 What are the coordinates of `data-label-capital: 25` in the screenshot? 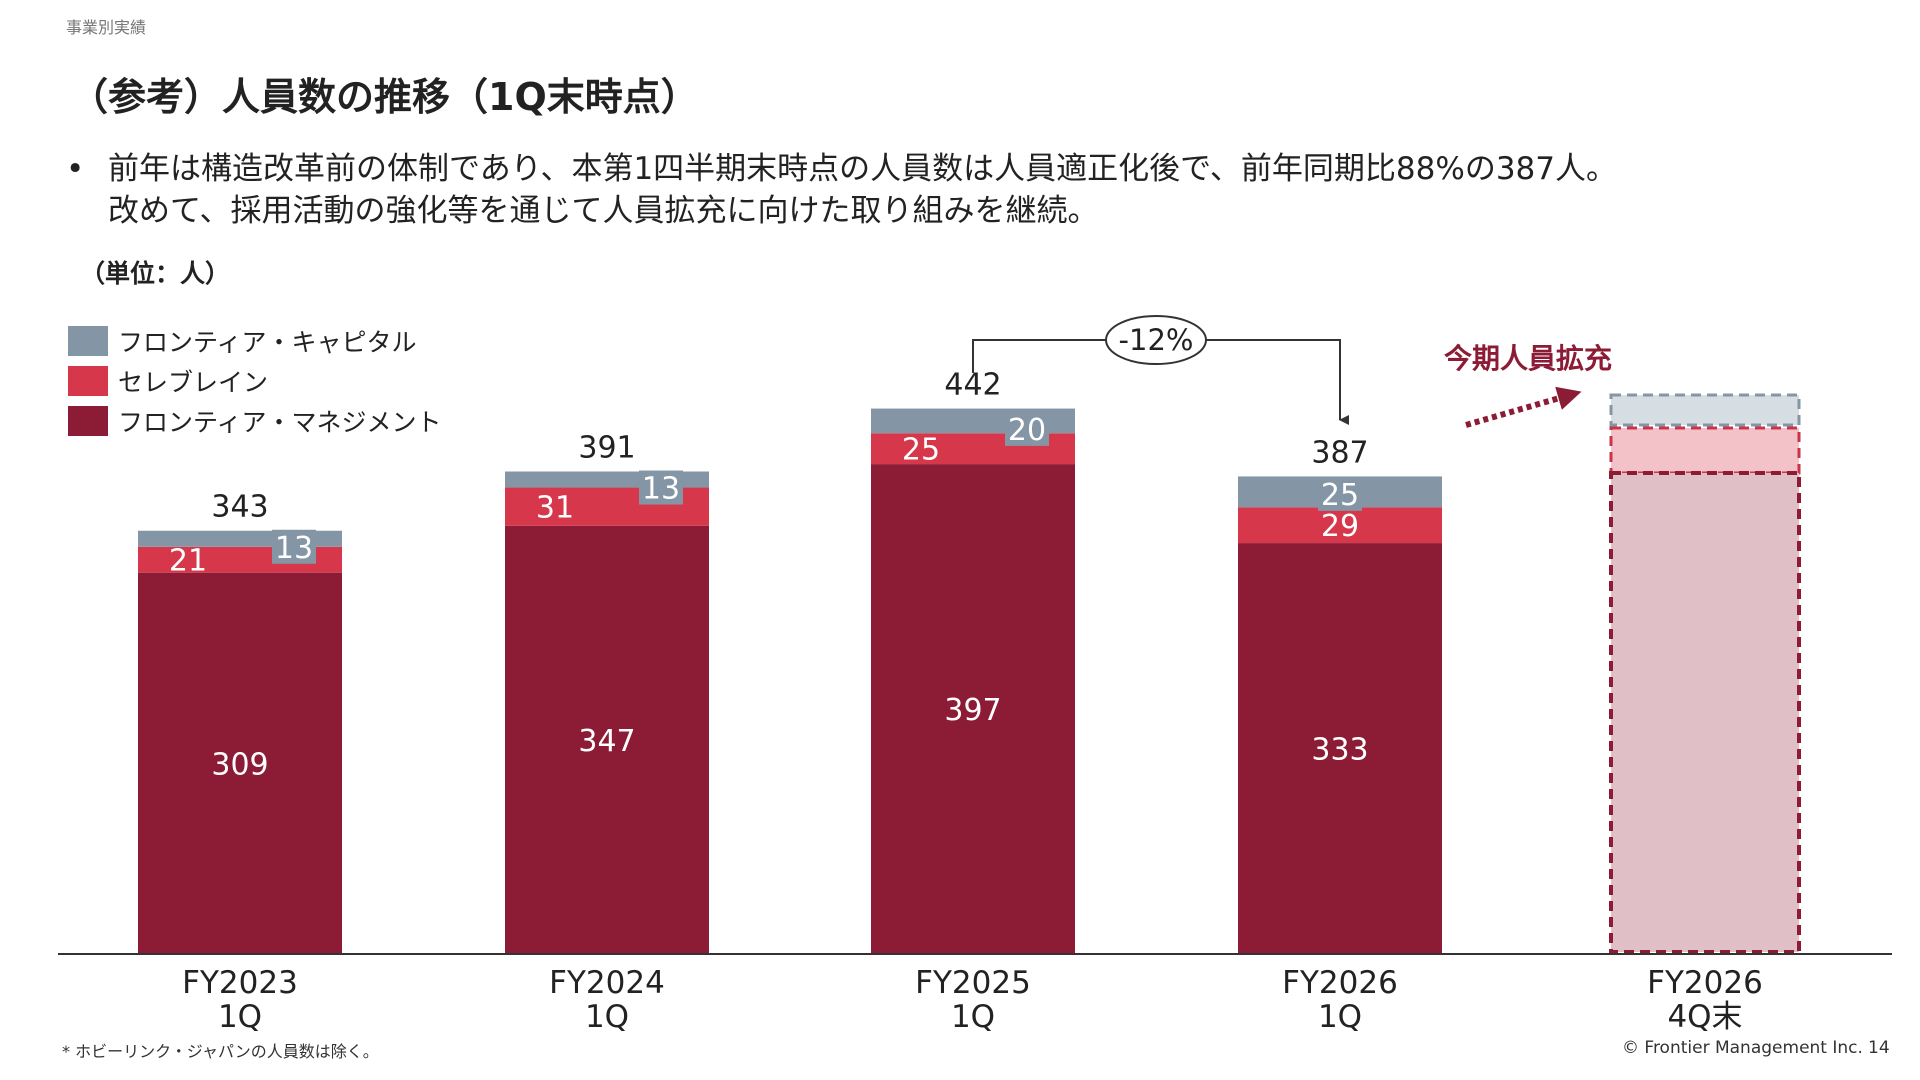 It's located at (1340, 495).